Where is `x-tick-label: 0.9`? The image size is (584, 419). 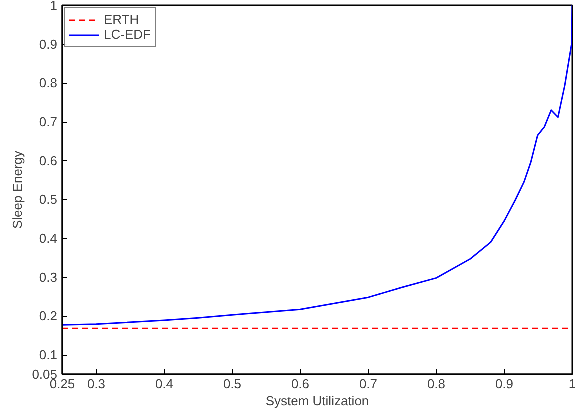
x-tick-label: 0.9 is located at coordinates (504, 384).